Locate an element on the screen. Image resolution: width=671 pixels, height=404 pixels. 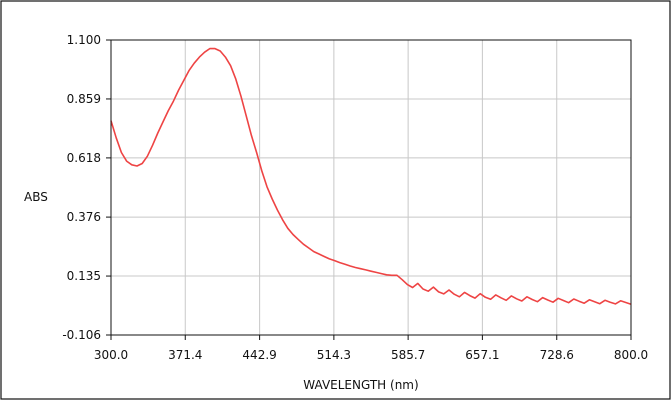
x-tick-label: 514.3 is located at coordinates (334, 355).